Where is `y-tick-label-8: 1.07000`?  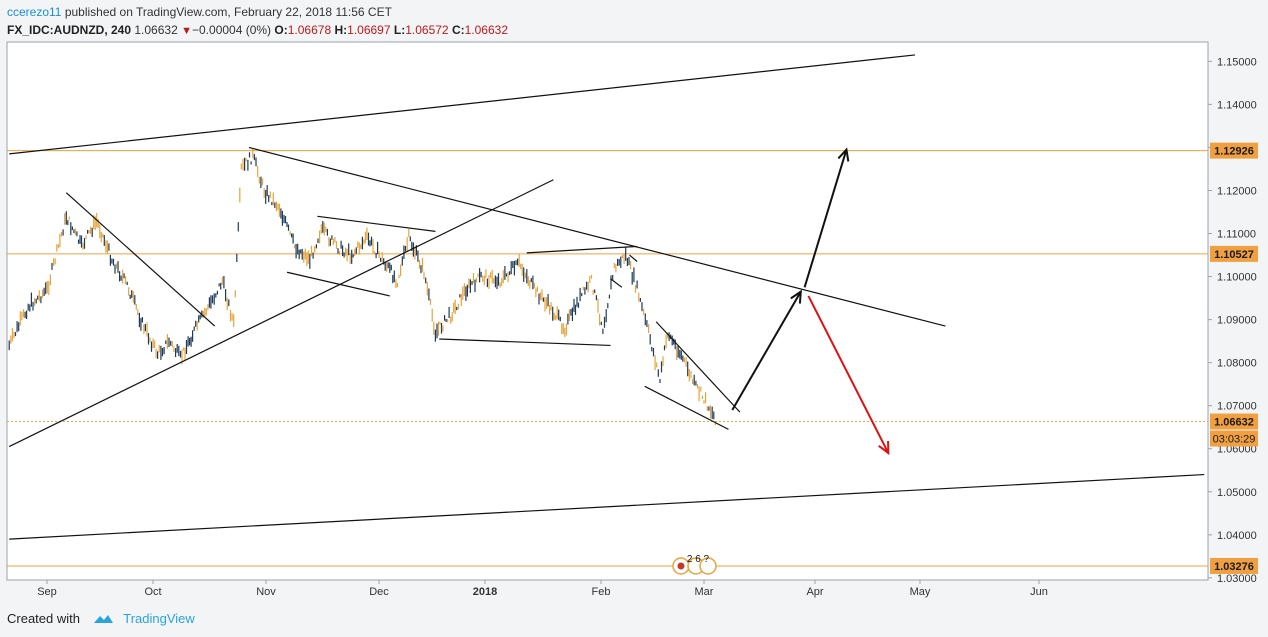
y-tick-label-8: 1.07000 is located at coordinates (1237, 407).